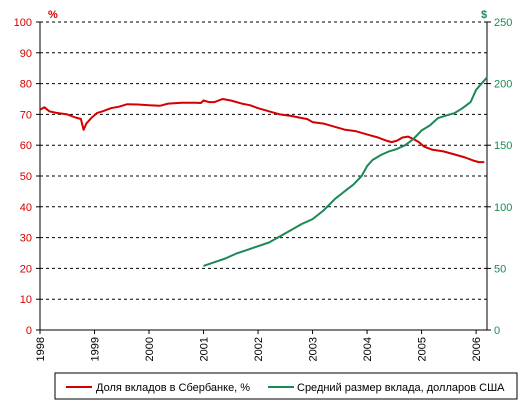  I want to click on left-tick-label: 30, so click(26, 239).